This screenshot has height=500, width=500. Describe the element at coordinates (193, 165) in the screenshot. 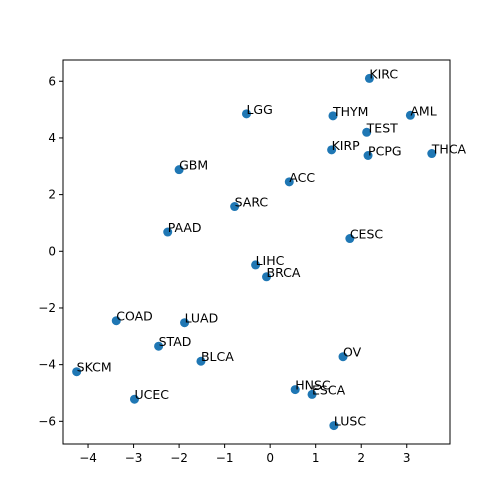

I see `point-label: GBM` at that location.